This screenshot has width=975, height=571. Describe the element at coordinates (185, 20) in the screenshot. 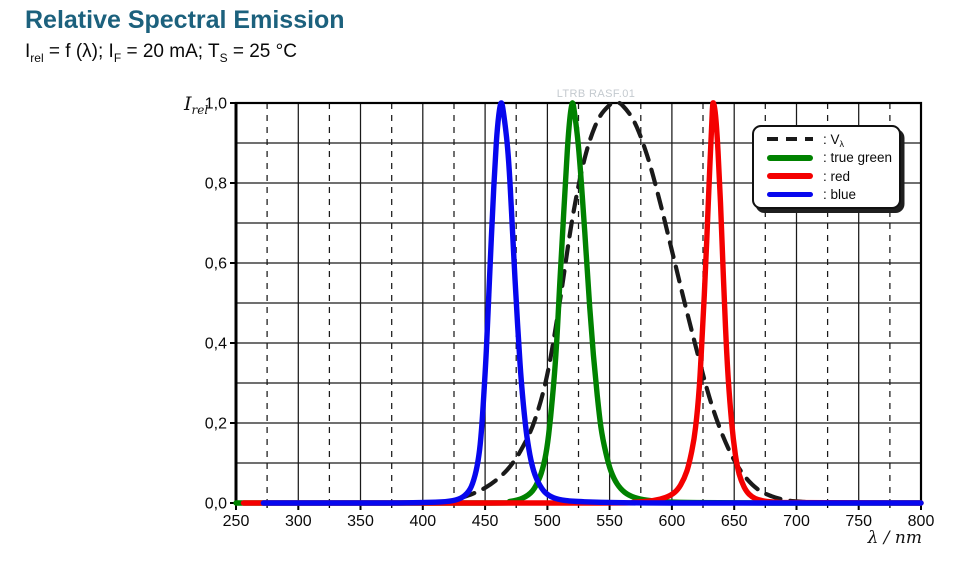

I see `page-title: Relative Spectral Emission` at that location.